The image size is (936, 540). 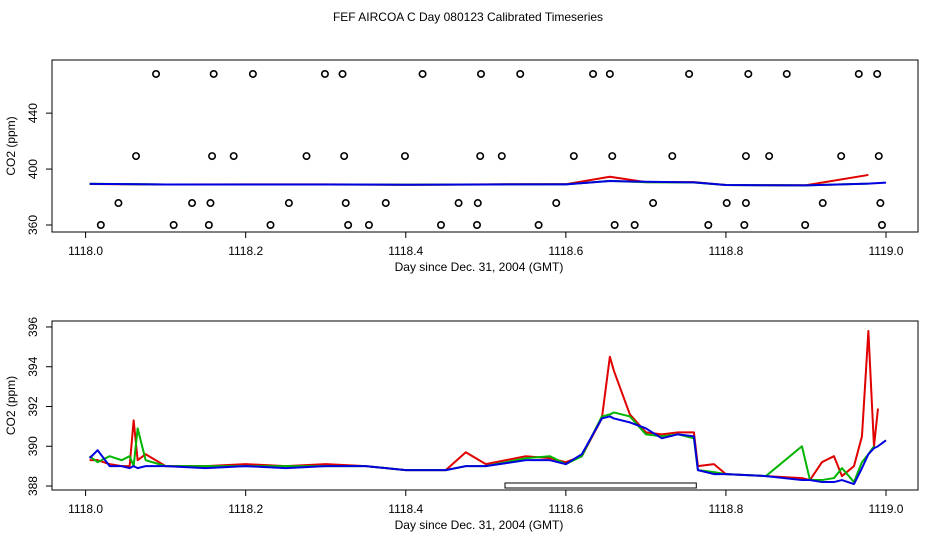 I want to click on y-tick-label: 390, so click(x=33, y=446).